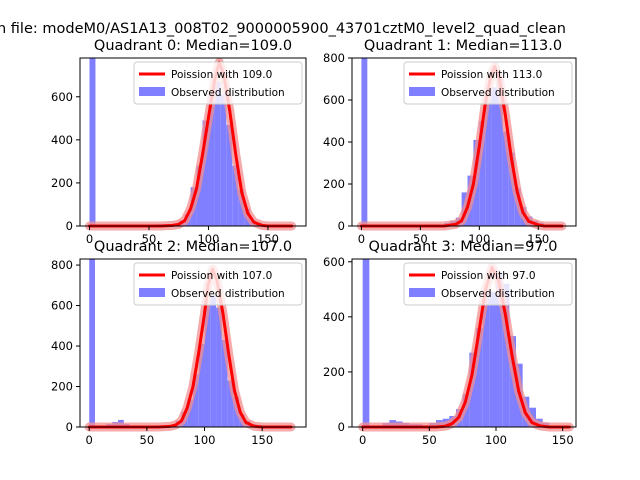  I want to click on q3-legend-bar-label: Observed distribution, so click(498, 294).